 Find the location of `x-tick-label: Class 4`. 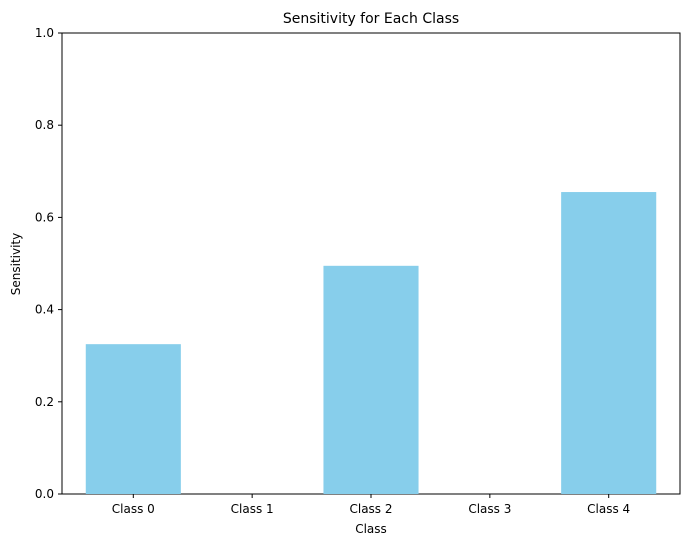

x-tick-label: Class 4 is located at coordinates (608, 509).